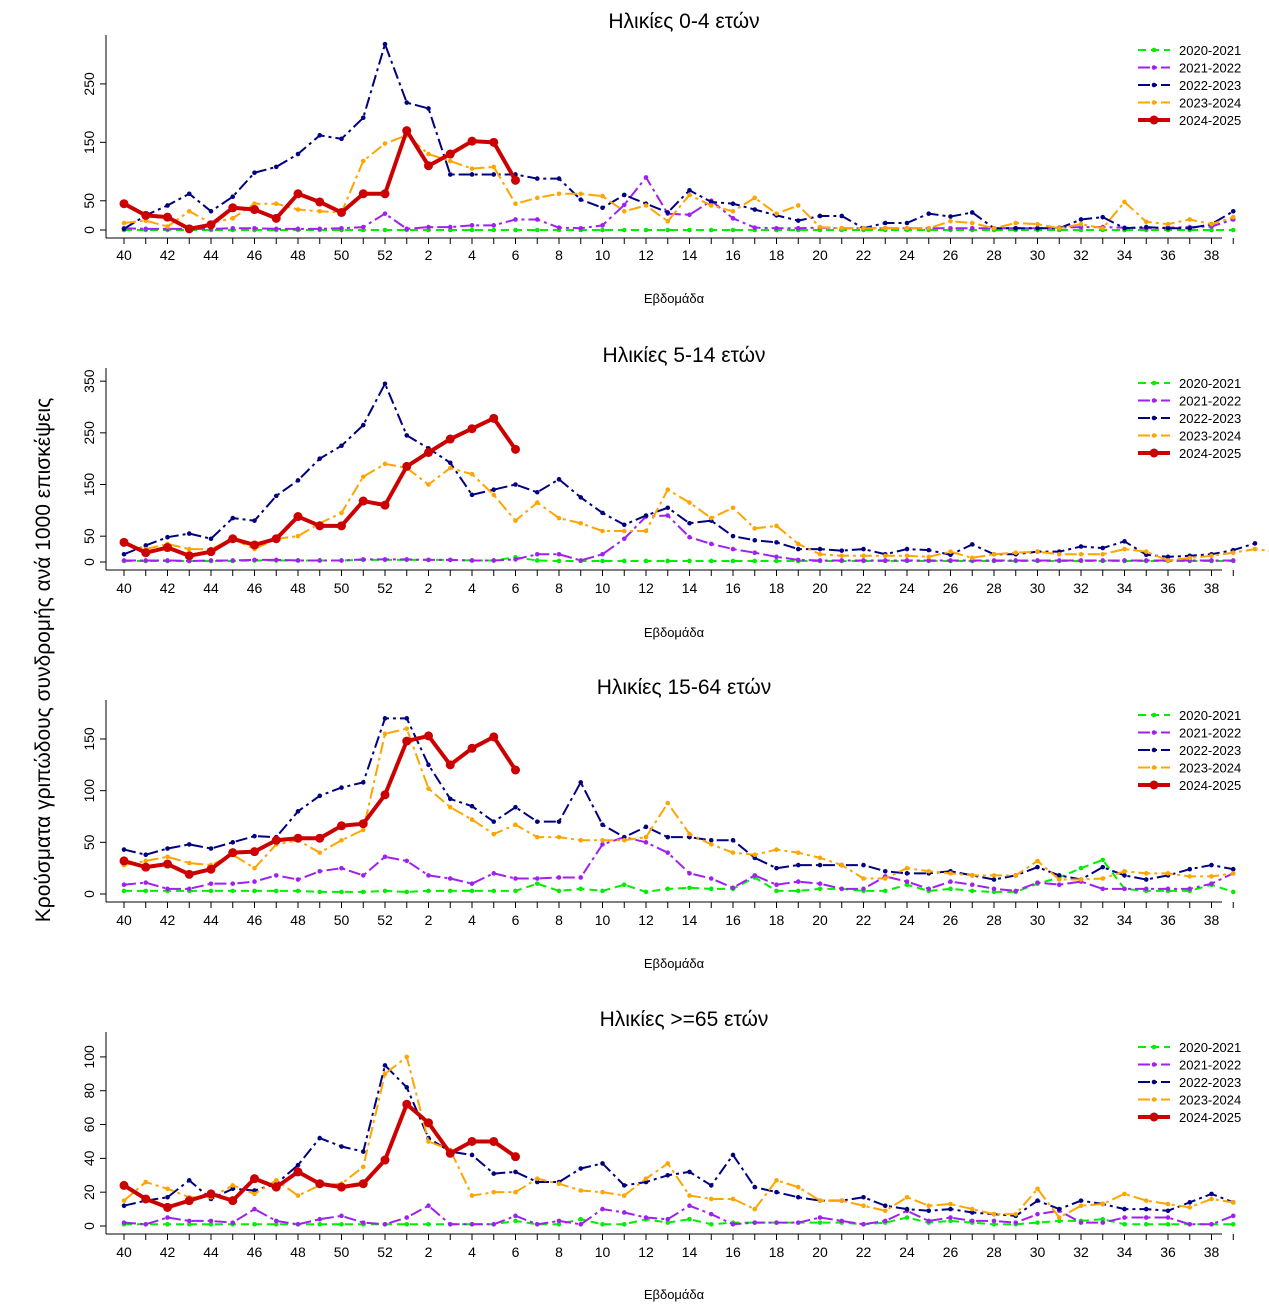  What do you see at coordinates (864, 588) in the screenshot?
I see `x-tick-label: 22` at bounding box center [864, 588].